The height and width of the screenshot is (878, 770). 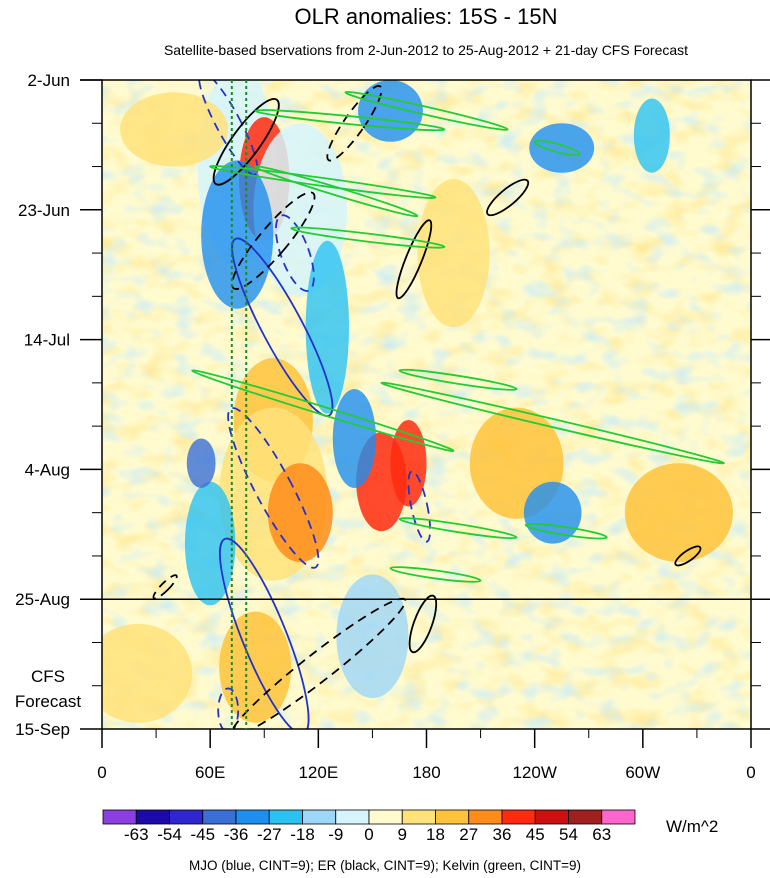 What do you see at coordinates (47, 469) in the screenshot?
I see `y-tick-label: 4-Aug` at bounding box center [47, 469].